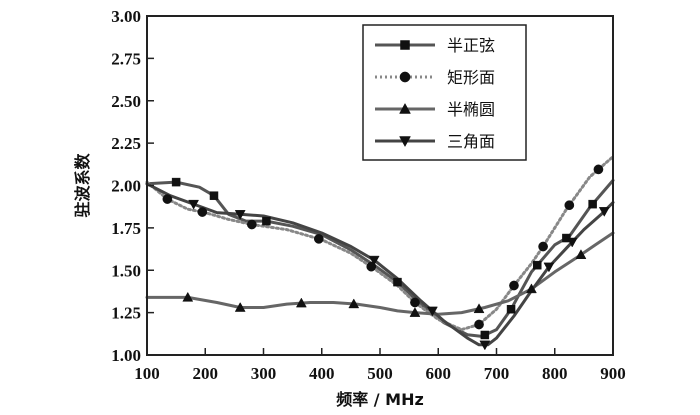 The width and height of the screenshot is (700, 415). Describe the element at coordinates (471, 77) in the screenshot. I see `legend-label-2: 矩形面` at that location.